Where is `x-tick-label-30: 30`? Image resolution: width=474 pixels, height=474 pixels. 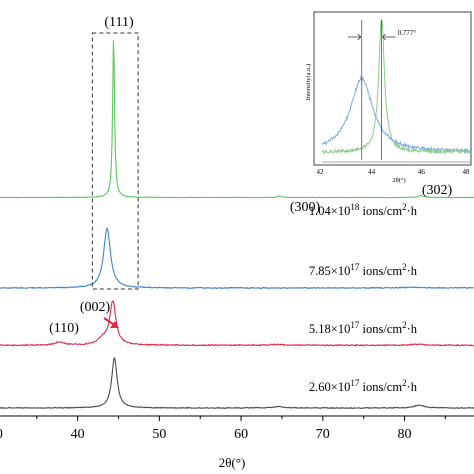 x-tick-label-30: 30 is located at coordinates (1, 434).